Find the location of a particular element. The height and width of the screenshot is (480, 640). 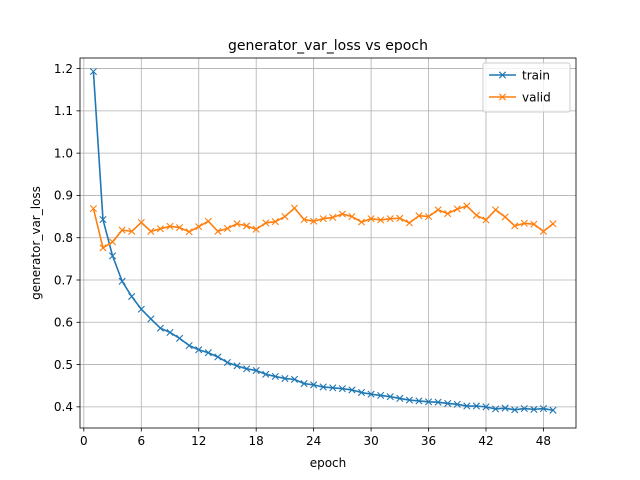

series-valid is located at coordinates (323, 227).